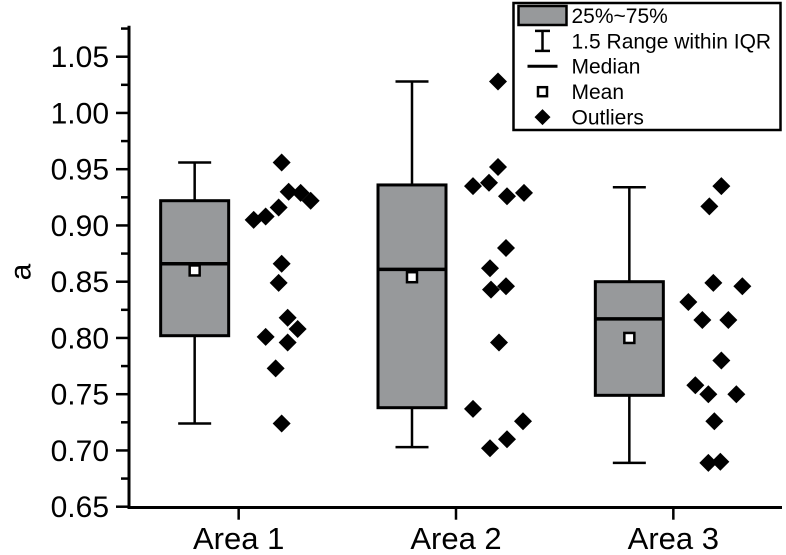  What do you see at coordinates (80, 395) in the screenshot?
I see `y-tick-label: 0.75` at bounding box center [80, 395].